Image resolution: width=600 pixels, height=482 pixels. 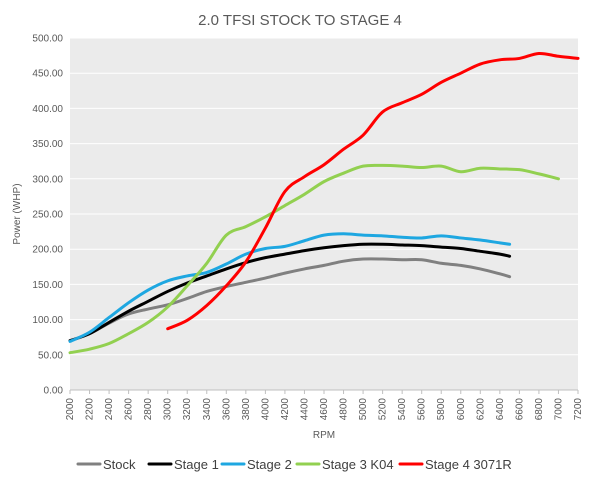 What do you see at coordinates (358, 464) in the screenshot?
I see `legend-label: Stage 3 K04` at bounding box center [358, 464].